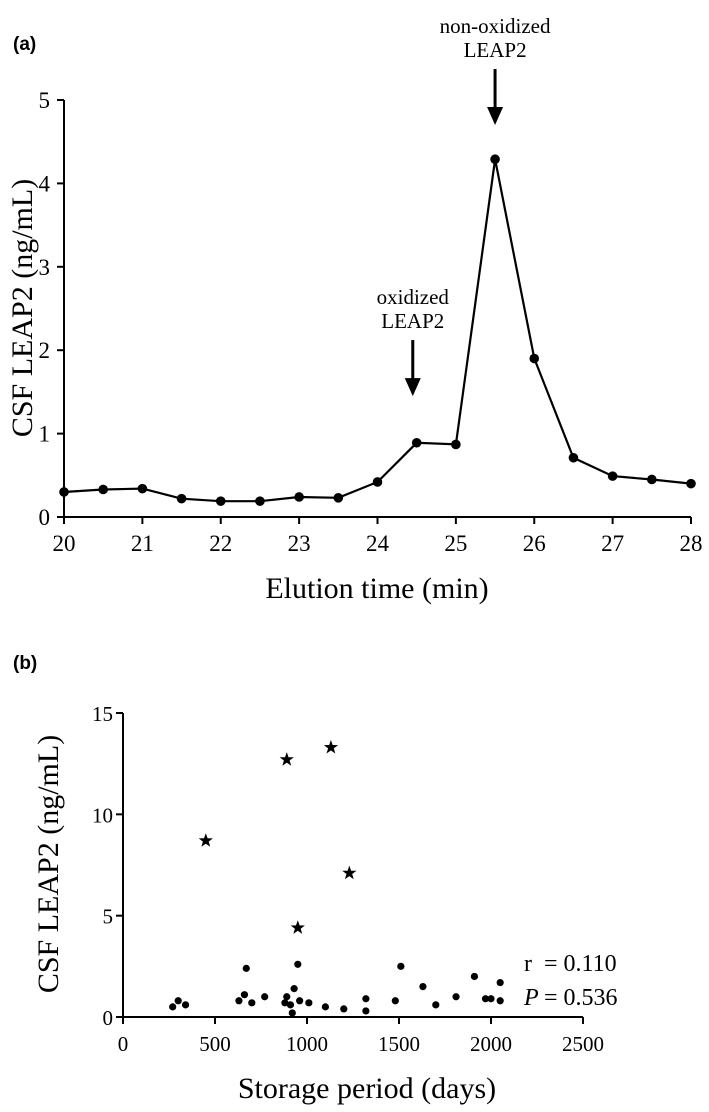 Image resolution: width=709 pixels, height=1112 pixels. What do you see at coordinates (376, 588) in the screenshot?
I see `panel-a-x-axis-title: Elution time (min)` at bounding box center [376, 588].